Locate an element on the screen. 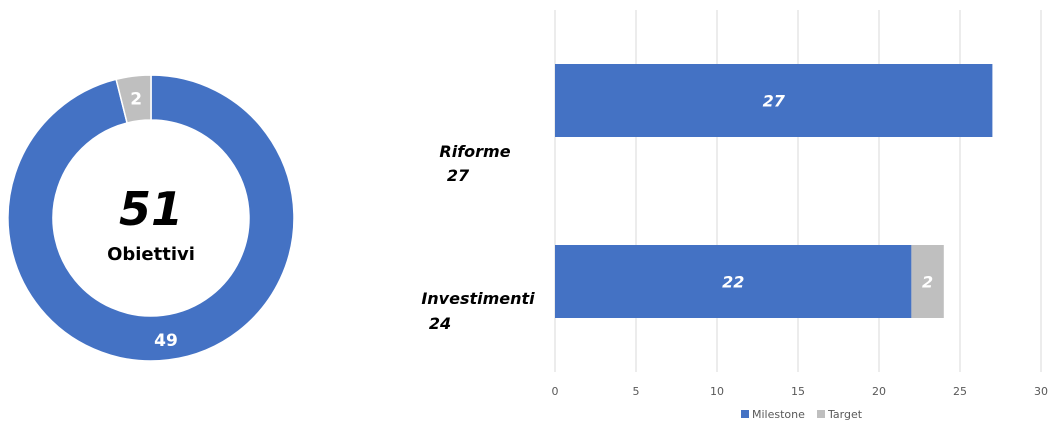  bar-riforme-milestone is located at coordinates (774, 100).